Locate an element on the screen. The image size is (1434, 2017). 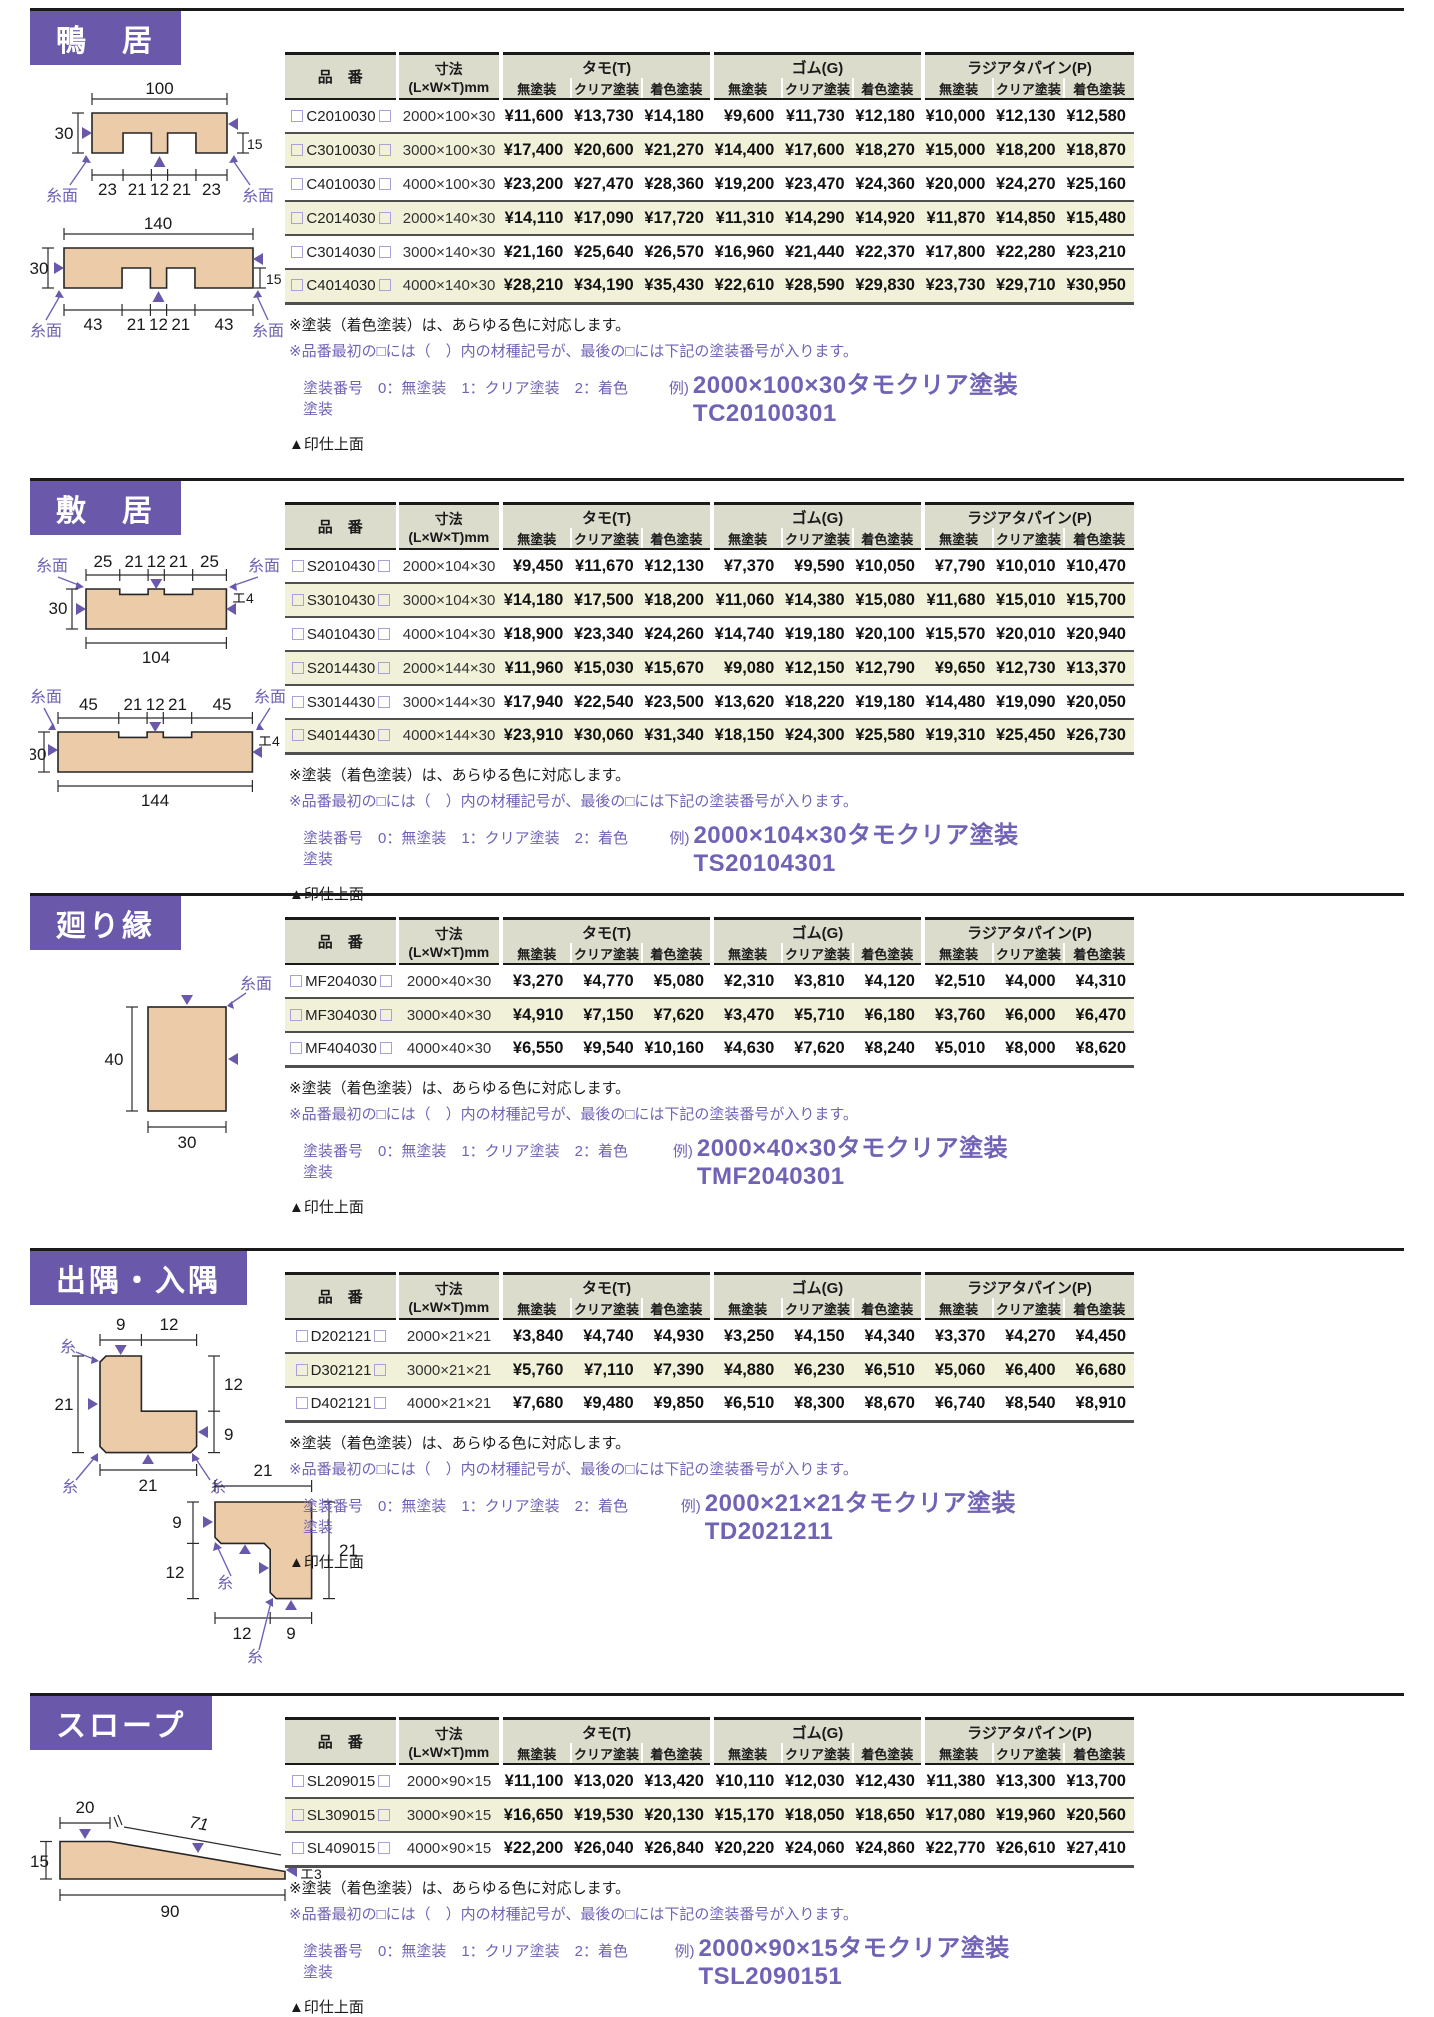
product-code: C4010030 is located at coordinates (341, 184).